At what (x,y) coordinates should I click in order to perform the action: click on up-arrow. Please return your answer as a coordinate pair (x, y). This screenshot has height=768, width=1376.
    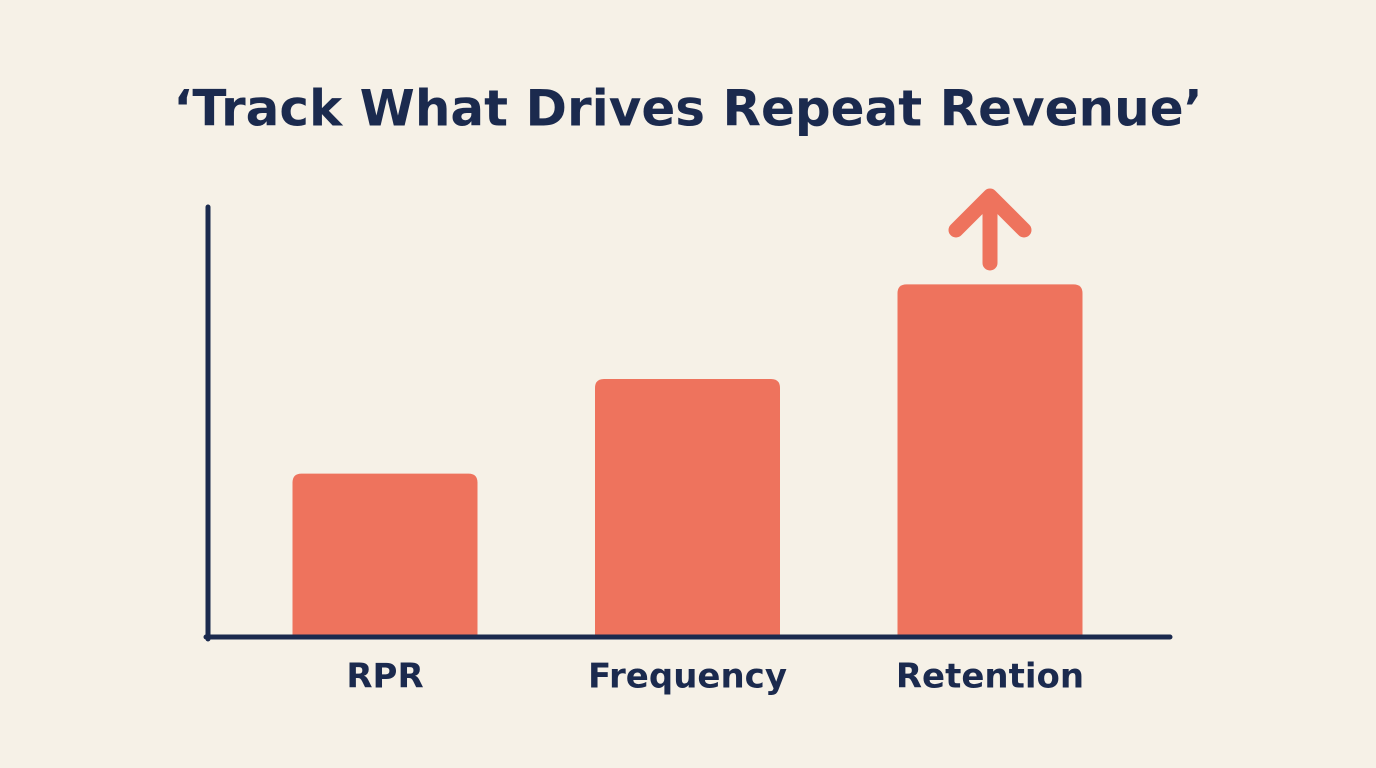
    Looking at the image, I should click on (990, 229).